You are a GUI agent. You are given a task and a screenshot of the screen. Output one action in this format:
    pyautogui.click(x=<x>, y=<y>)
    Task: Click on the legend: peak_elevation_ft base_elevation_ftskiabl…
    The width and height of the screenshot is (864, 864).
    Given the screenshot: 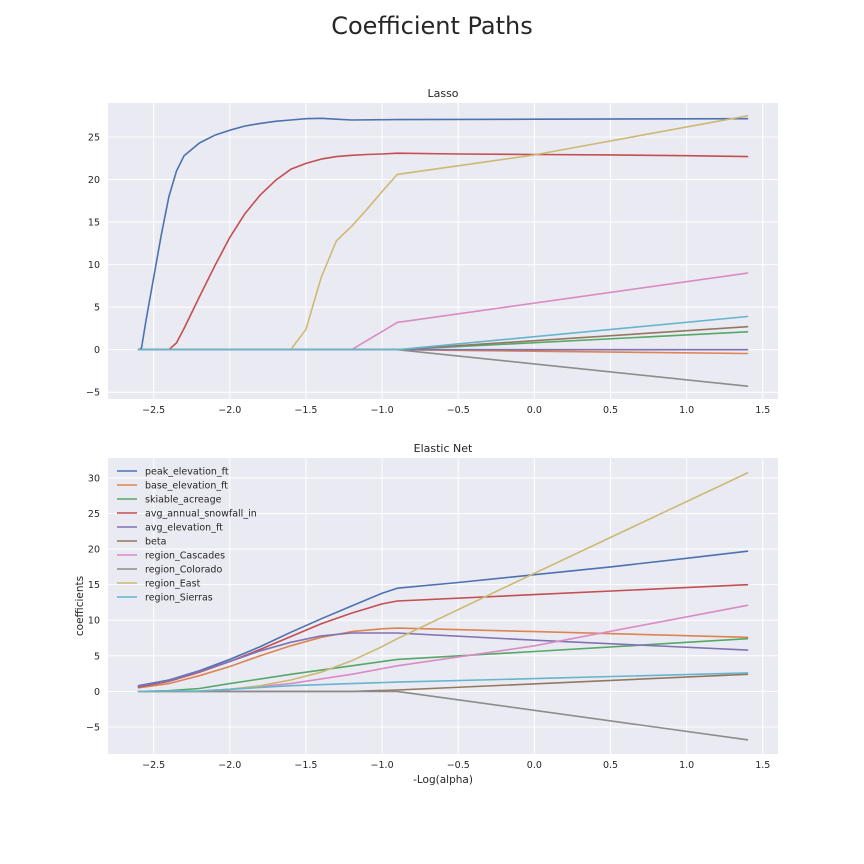 What is the action you would take?
    pyautogui.click(x=187, y=535)
    